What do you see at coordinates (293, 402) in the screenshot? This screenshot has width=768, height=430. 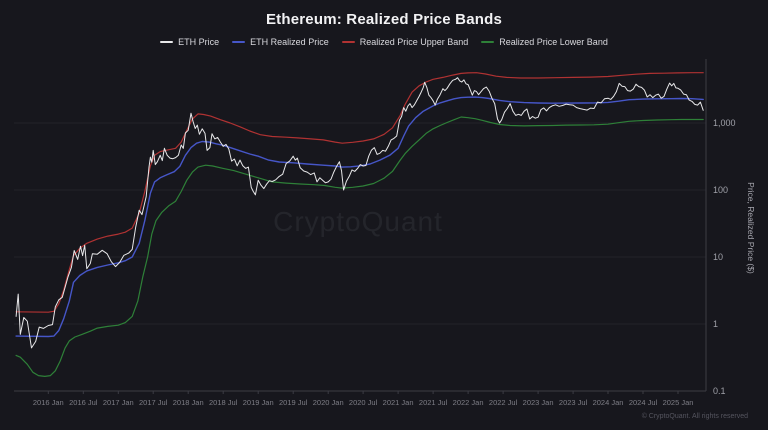 I see `x-tick-label: 2019 Jul` at bounding box center [293, 402].